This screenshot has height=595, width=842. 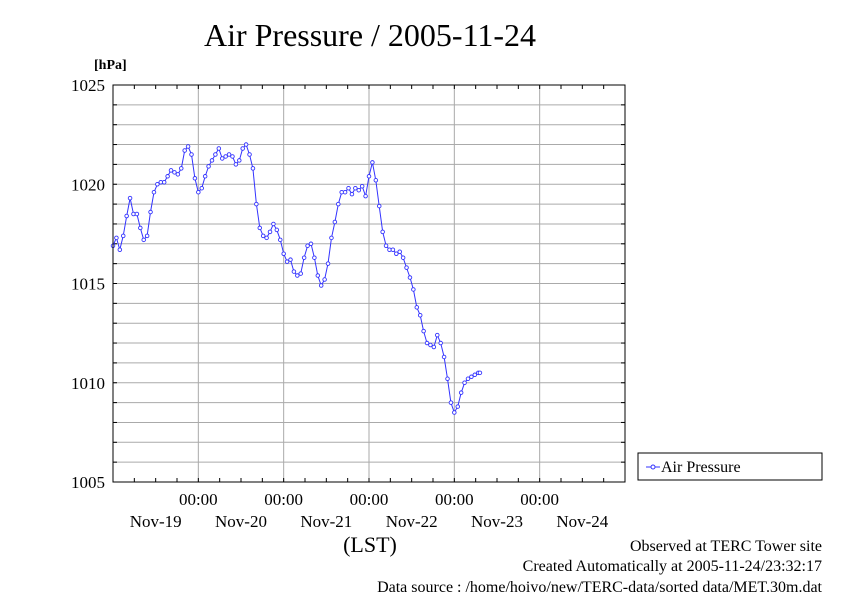 I want to click on y-axis-unit: [hPa], so click(x=110, y=65).